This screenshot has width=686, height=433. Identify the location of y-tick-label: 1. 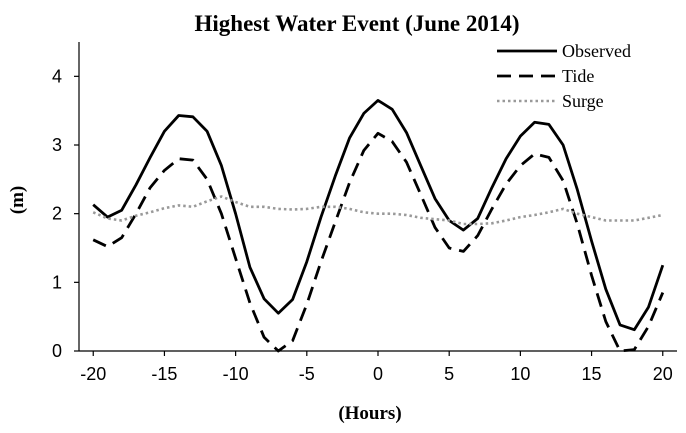
(57, 282).